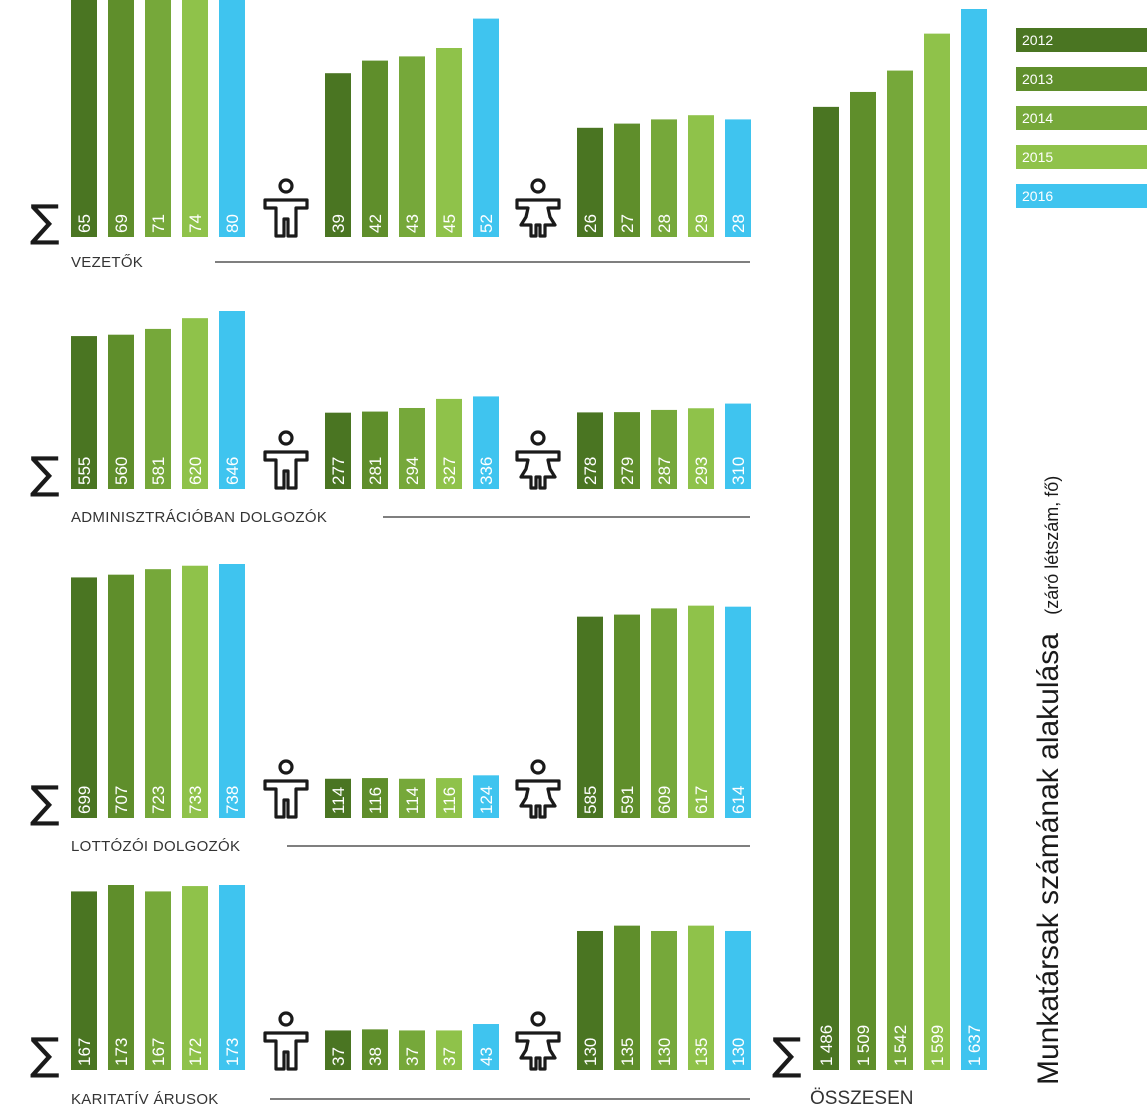 Image resolution: width=1147 pixels, height=1115 pixels. I want to click on bar-value-label: 135, so click(701, 1052).